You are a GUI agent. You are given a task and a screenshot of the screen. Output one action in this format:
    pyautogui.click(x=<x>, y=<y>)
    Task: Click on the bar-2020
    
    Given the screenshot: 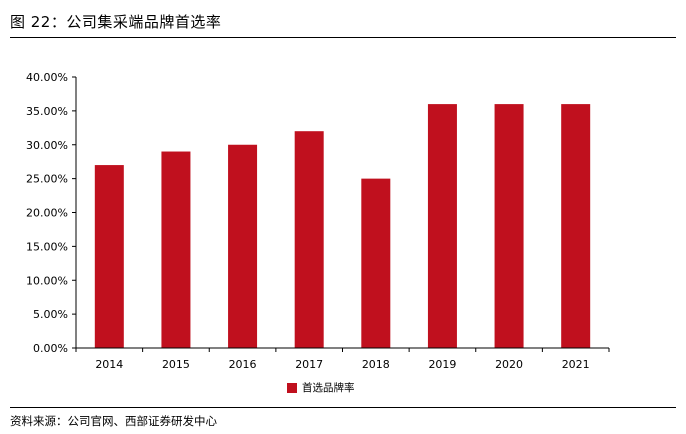 What is the action you would take?
    pyautogui.click(x=509, y=226)
    